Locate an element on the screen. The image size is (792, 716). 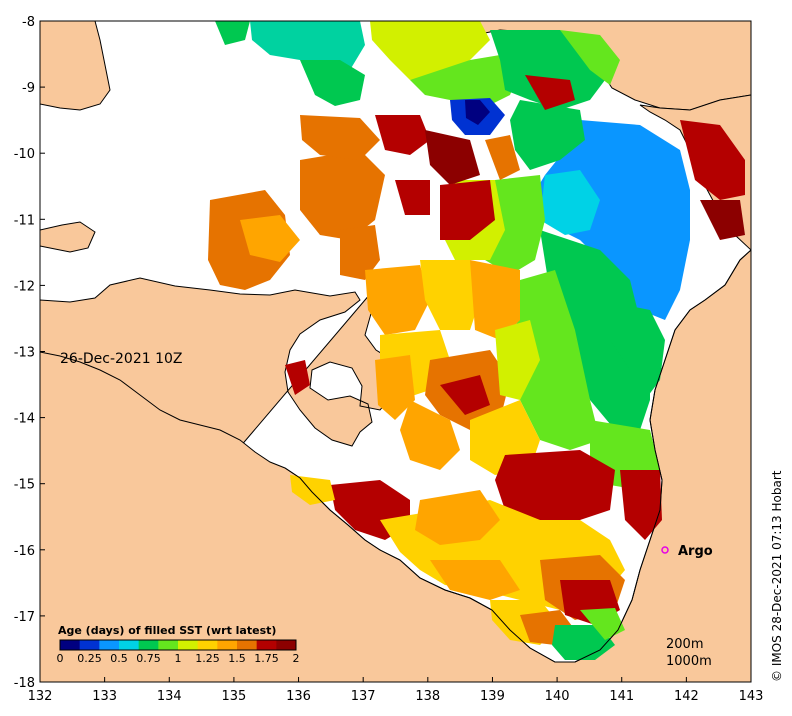
colorbar-ticks: 0 0.25 0.5 0.75 1 1.25 1.5 1.75 2 is located at coordinates (178, 658).